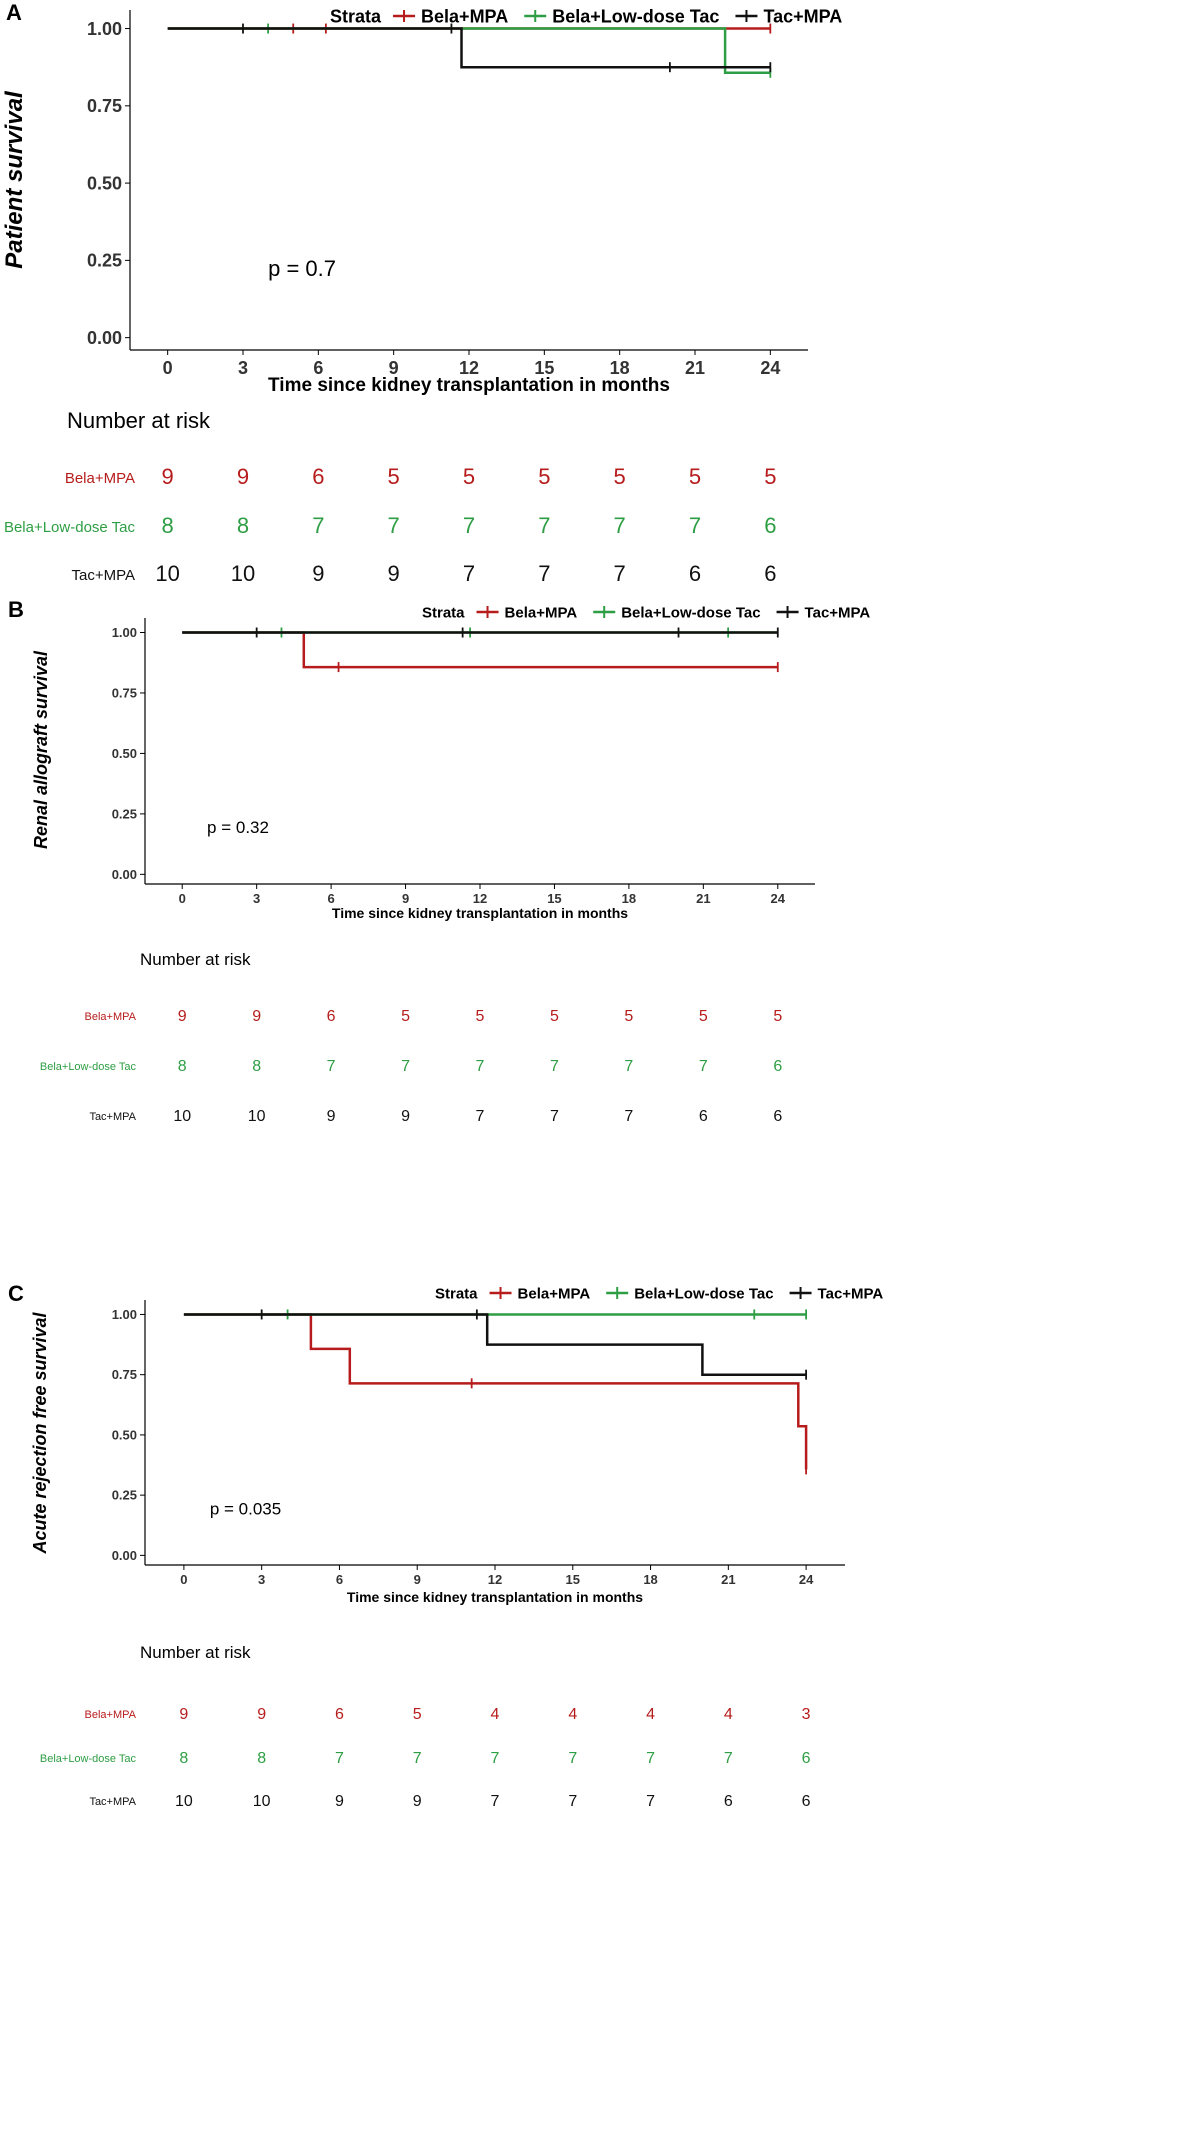 The width and height of the screenshot is (1181, 2149). I want to click on panel-a-y-tick-label: 0.75, so click(104, 106).